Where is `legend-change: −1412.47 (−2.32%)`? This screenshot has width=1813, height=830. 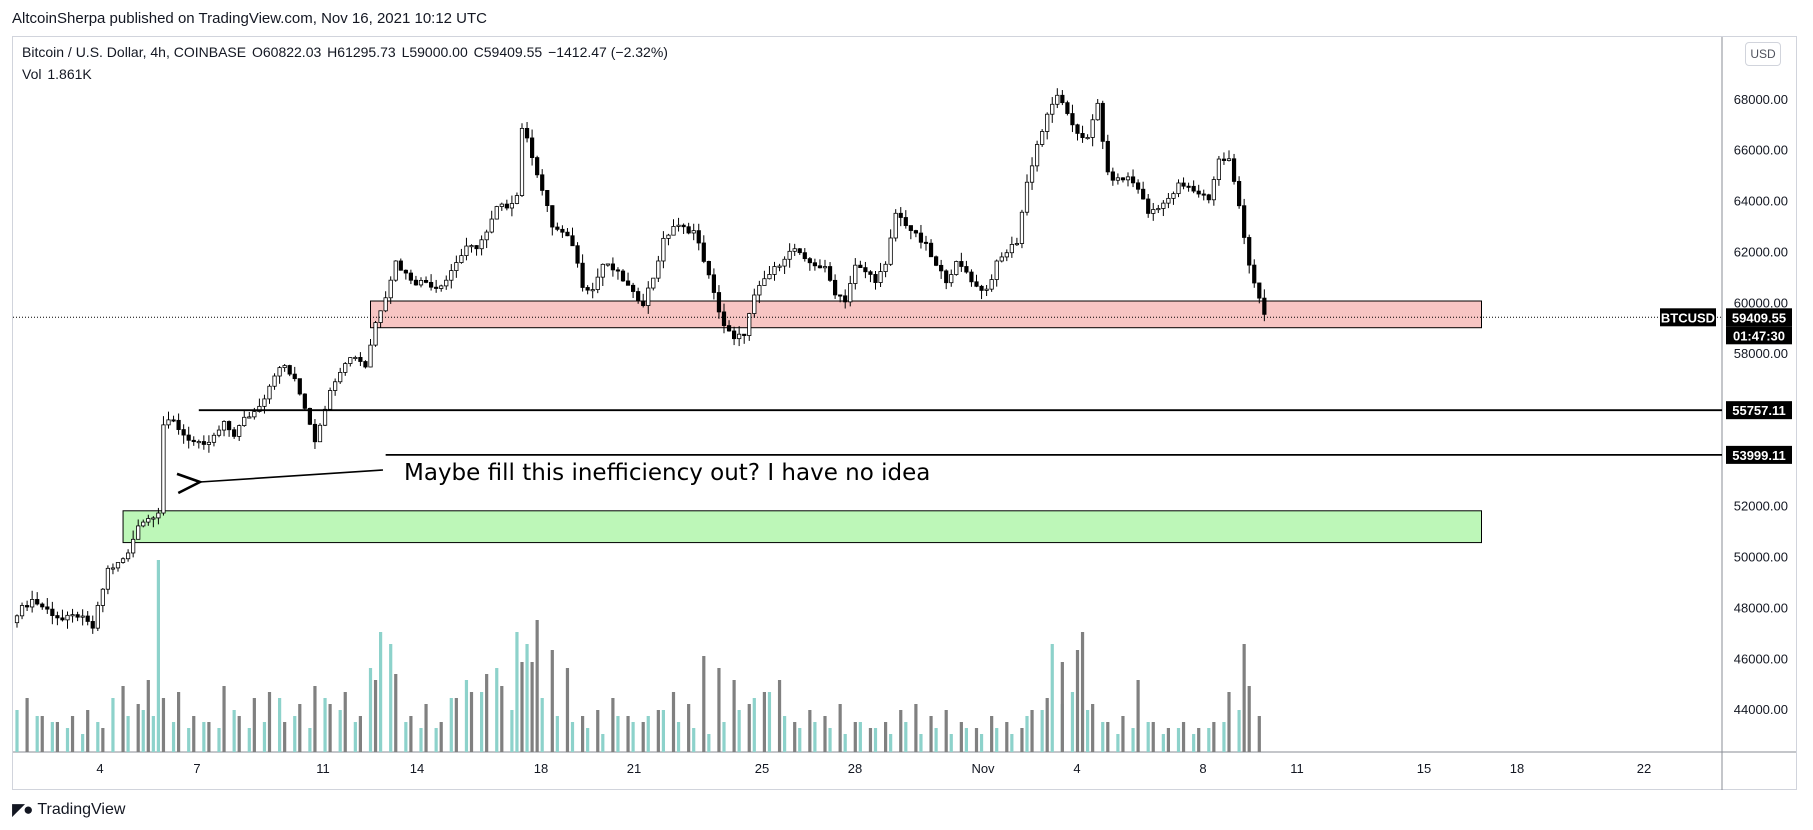
legend-change: −1412.47 (−2.32%) is located at coordinates (608, 52).